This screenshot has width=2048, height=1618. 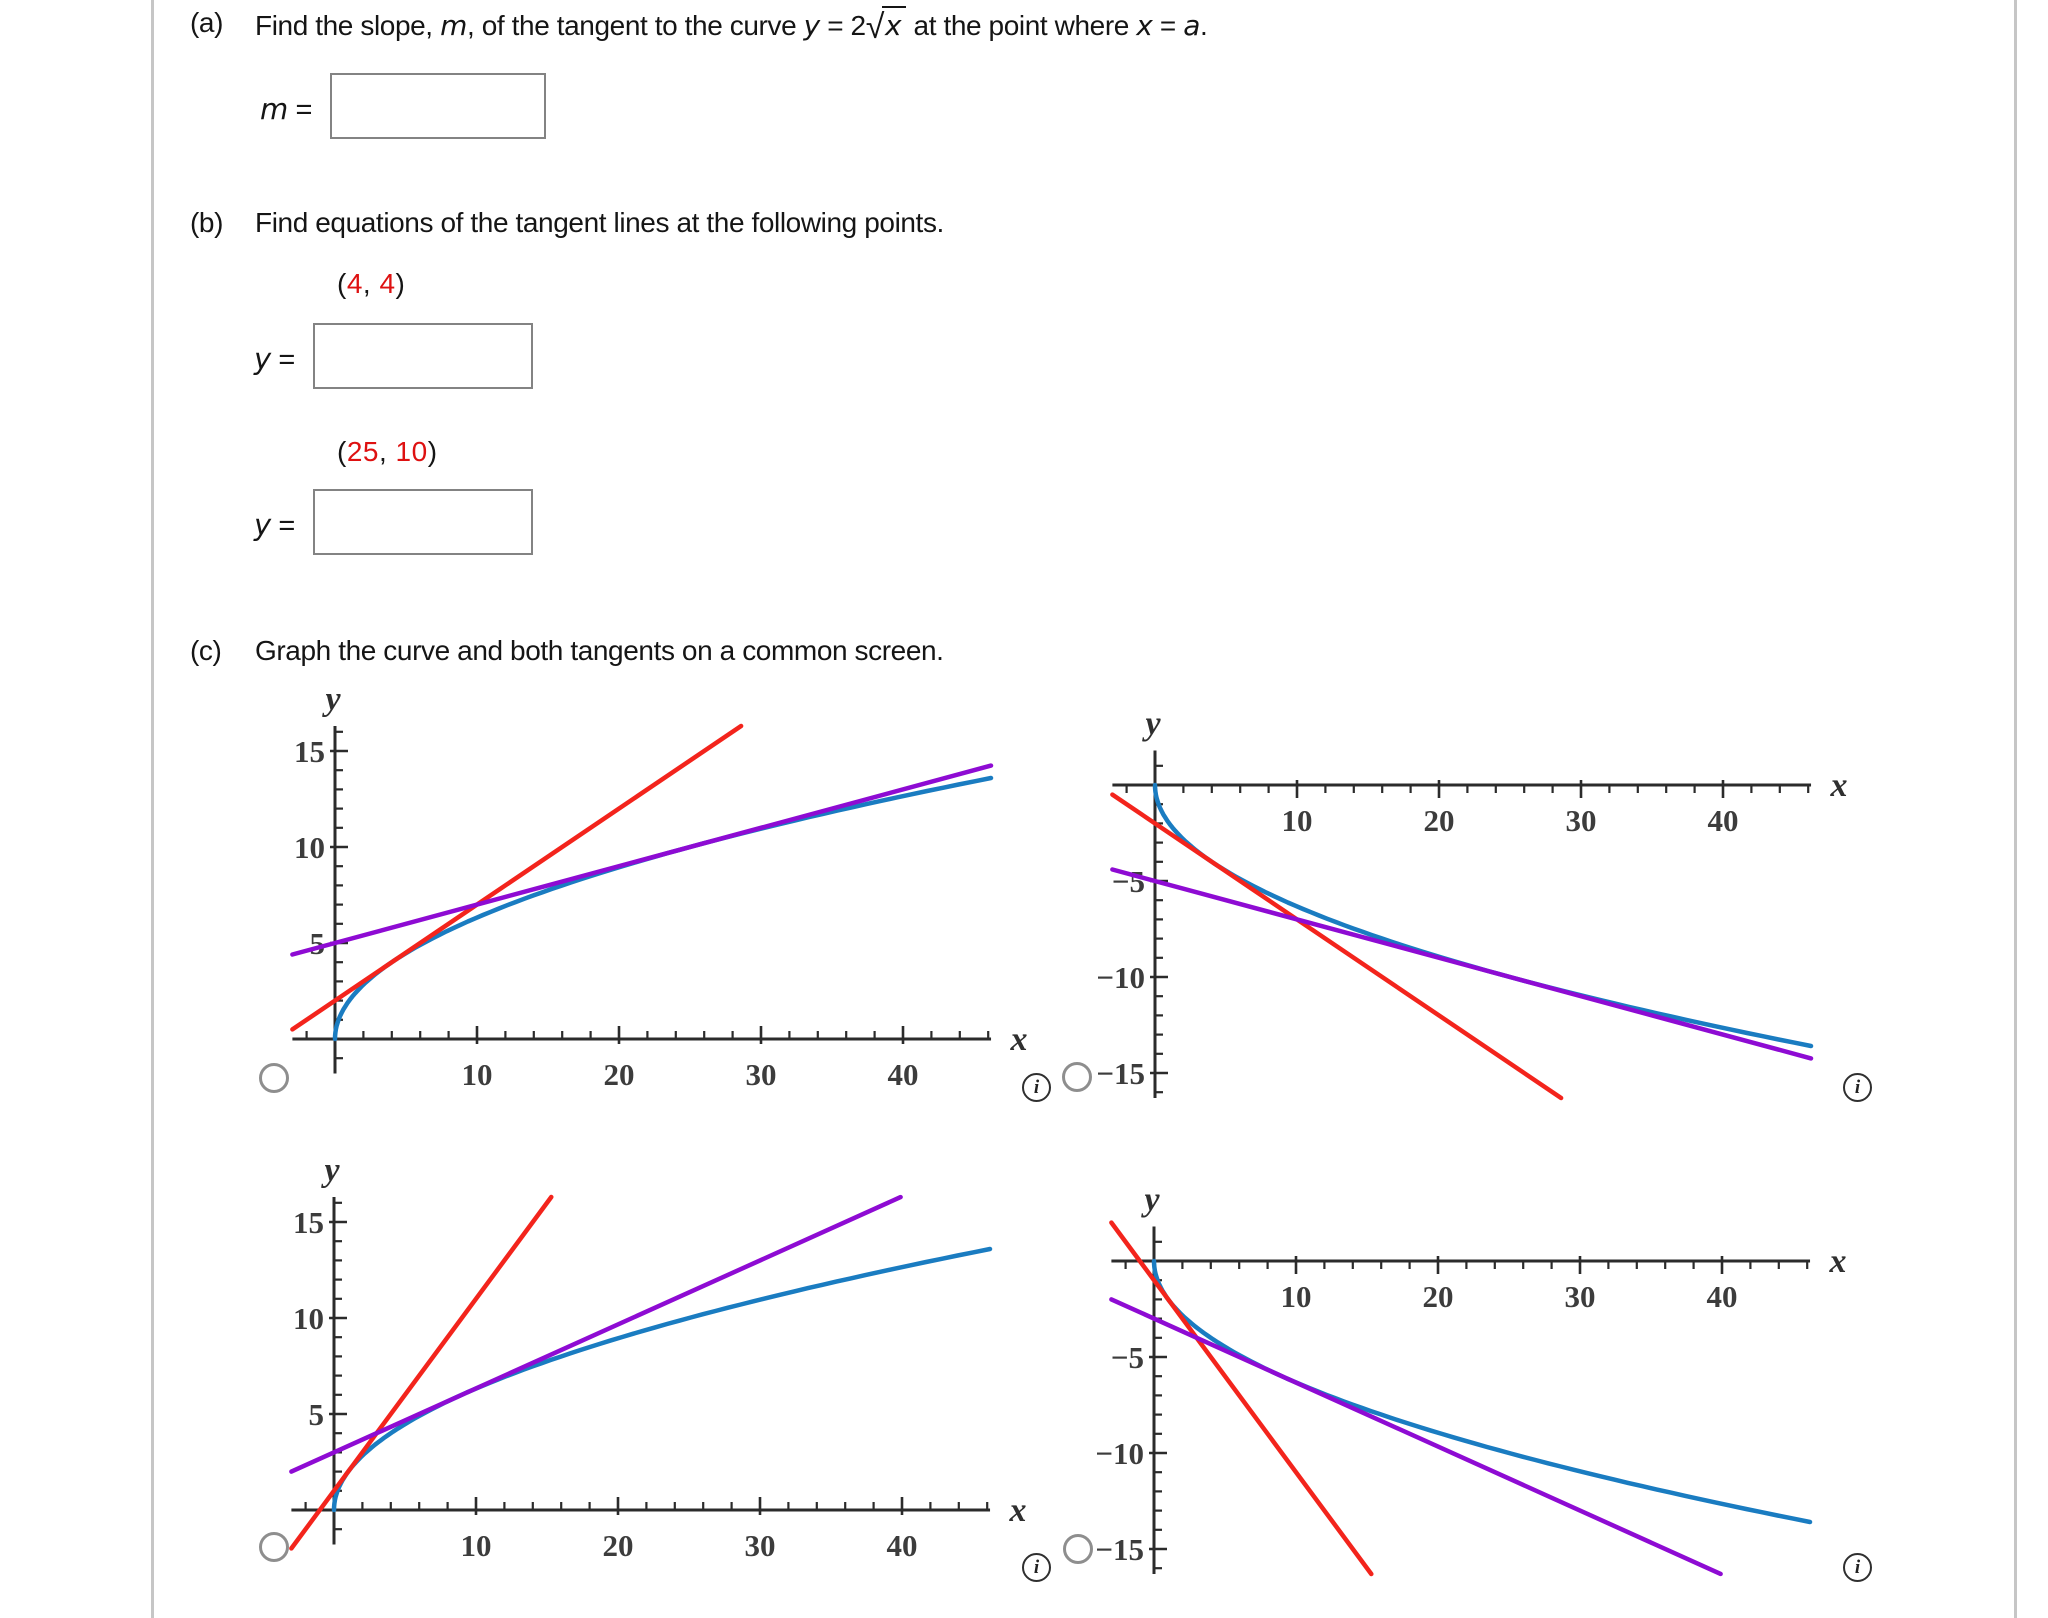 What do you see at coordinates (274, 1078) in the screenshot?
I see `graph-option-a-radio` at bounding box center [274, 1078].